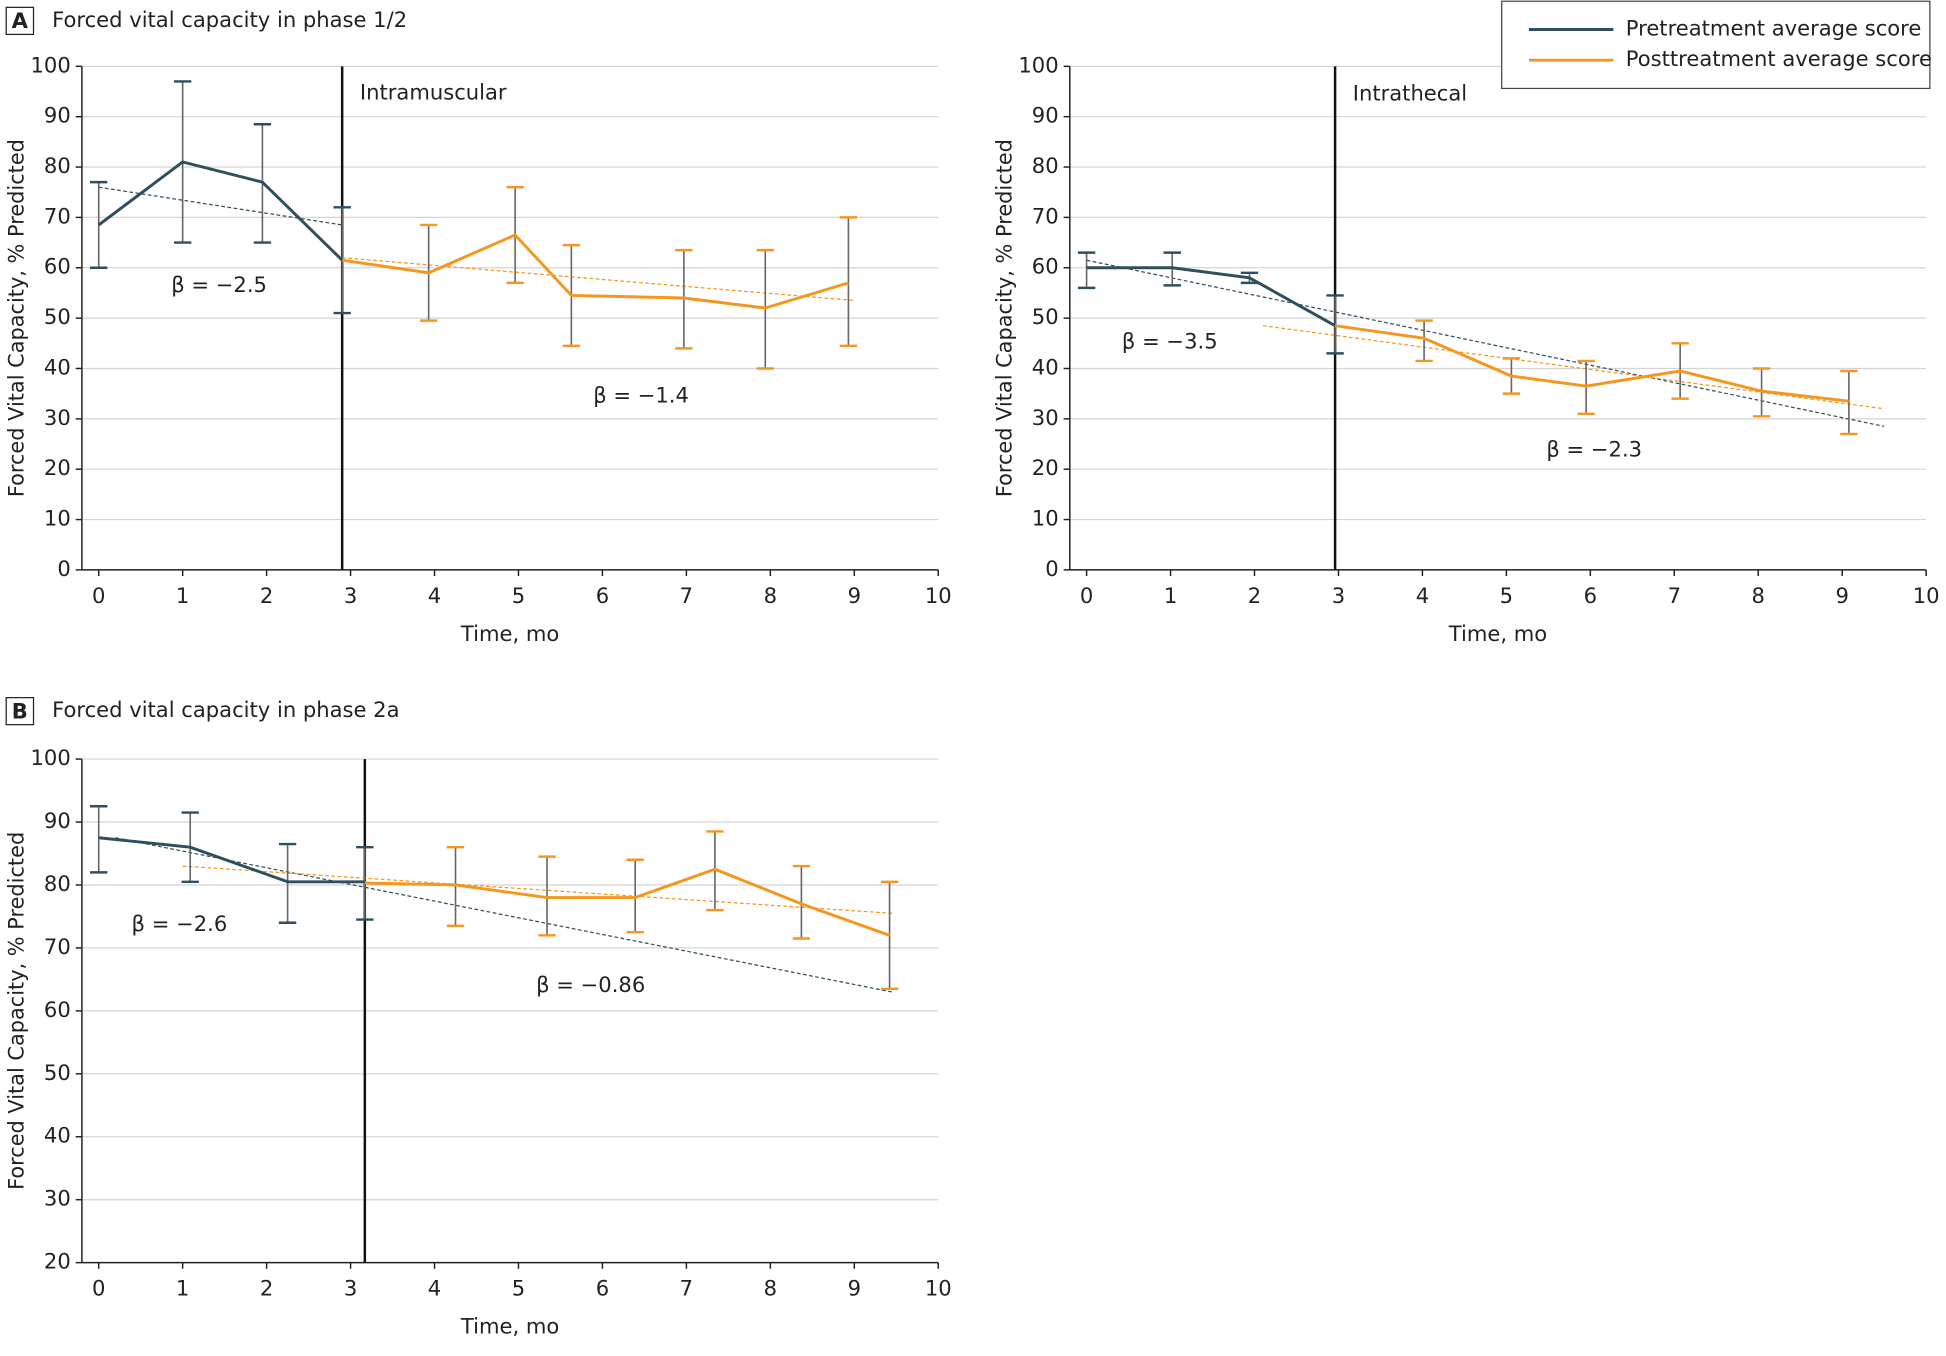 The height and width of the screenshot is (1356, 1946). Describe the element at coordinates (20, 711) in the screenshot. I see `panel-letter: B` at that location.